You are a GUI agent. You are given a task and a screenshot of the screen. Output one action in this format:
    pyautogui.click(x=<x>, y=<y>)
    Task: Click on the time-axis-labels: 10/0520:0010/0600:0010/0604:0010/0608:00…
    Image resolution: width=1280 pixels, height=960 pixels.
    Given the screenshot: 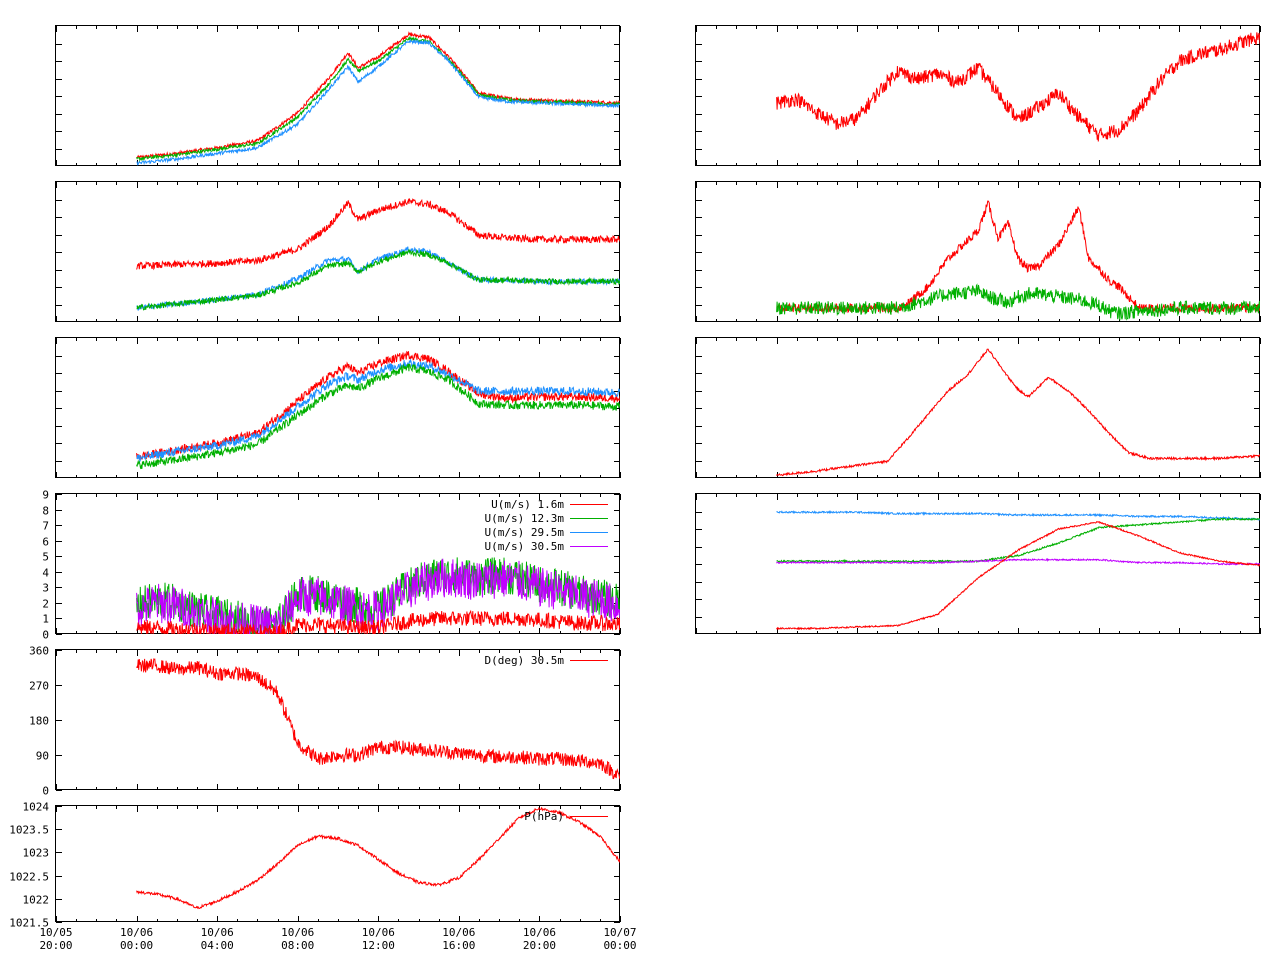 What is the action you would take?
    pyautogui.click(x=337, y=939)
    